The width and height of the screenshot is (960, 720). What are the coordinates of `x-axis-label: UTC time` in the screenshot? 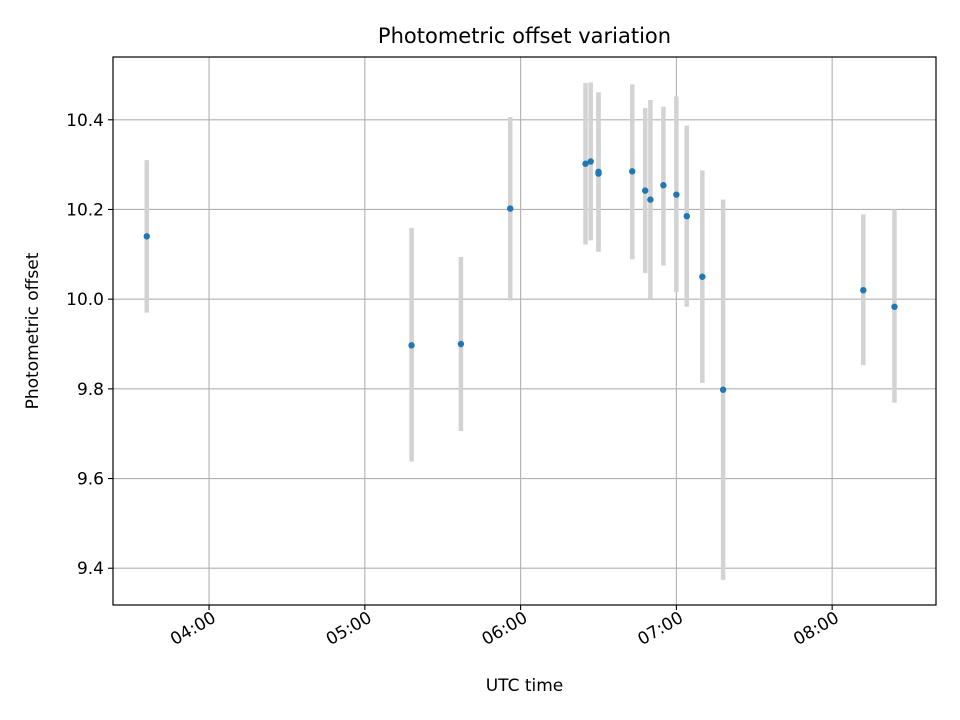 It's located at (525, 686).